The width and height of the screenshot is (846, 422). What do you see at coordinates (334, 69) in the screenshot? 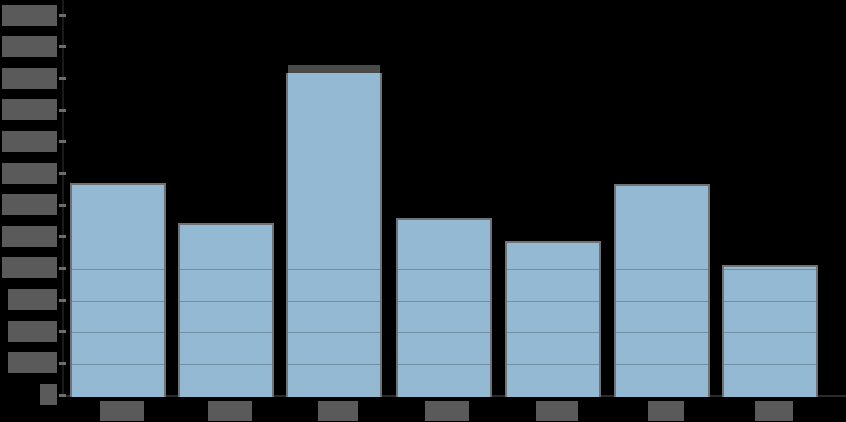
I see `bar-3-cap` at bounding box center [334, 69].